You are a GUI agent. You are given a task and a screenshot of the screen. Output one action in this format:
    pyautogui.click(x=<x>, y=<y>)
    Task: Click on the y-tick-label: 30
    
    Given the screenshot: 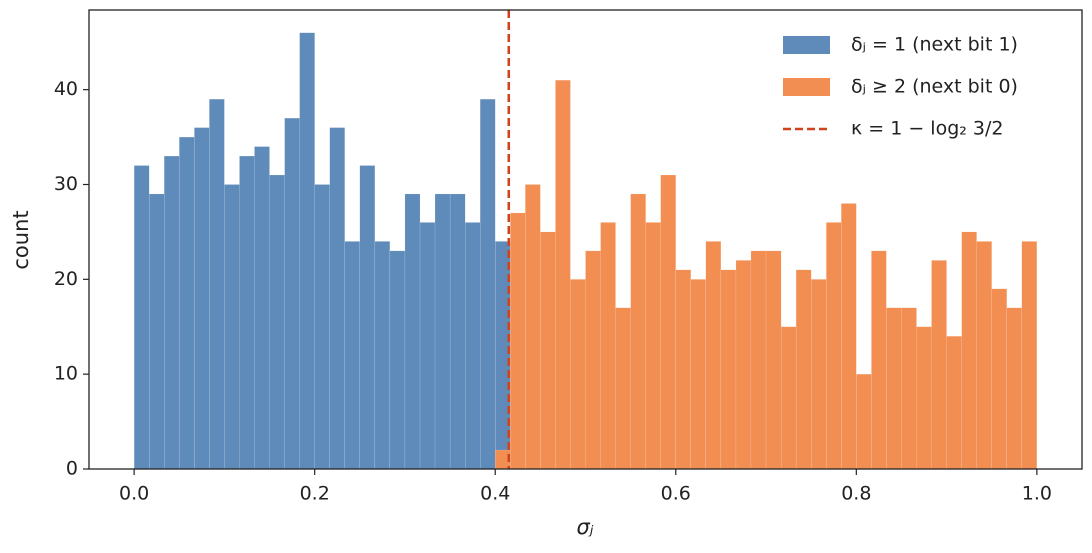 What is the action you would take?
    pyautogui.click(x=66, y=184)
    